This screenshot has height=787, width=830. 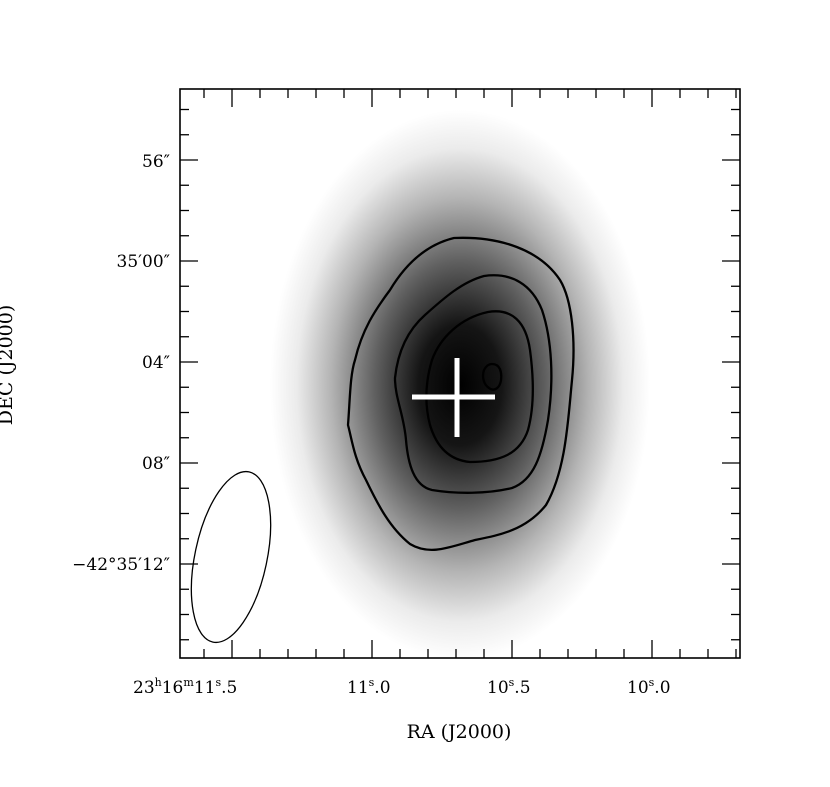 I want to click on contour-group, so click(x=460, y=394).